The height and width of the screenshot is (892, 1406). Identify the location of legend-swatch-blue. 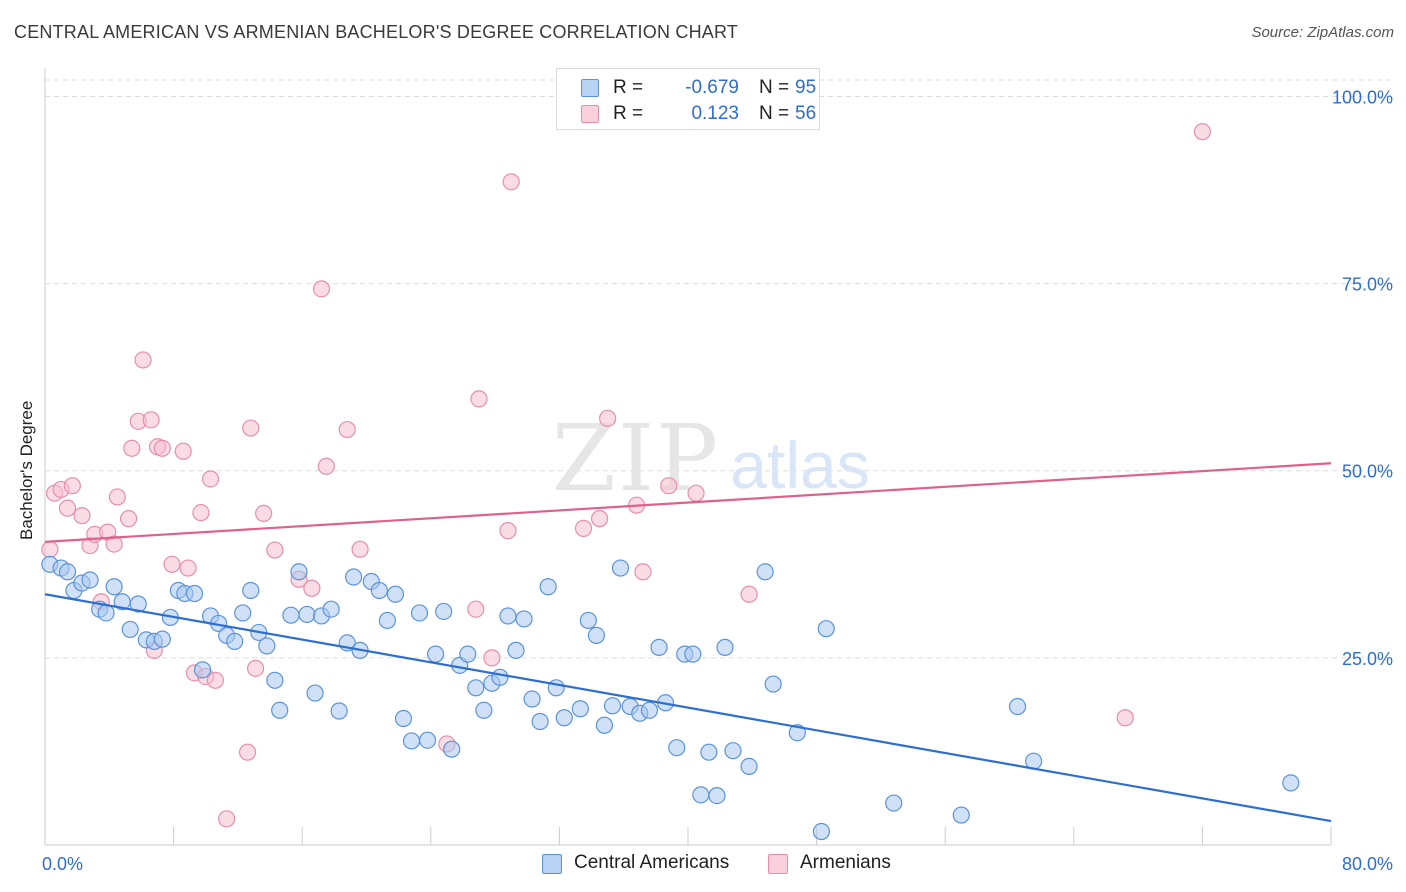
(590, 88).